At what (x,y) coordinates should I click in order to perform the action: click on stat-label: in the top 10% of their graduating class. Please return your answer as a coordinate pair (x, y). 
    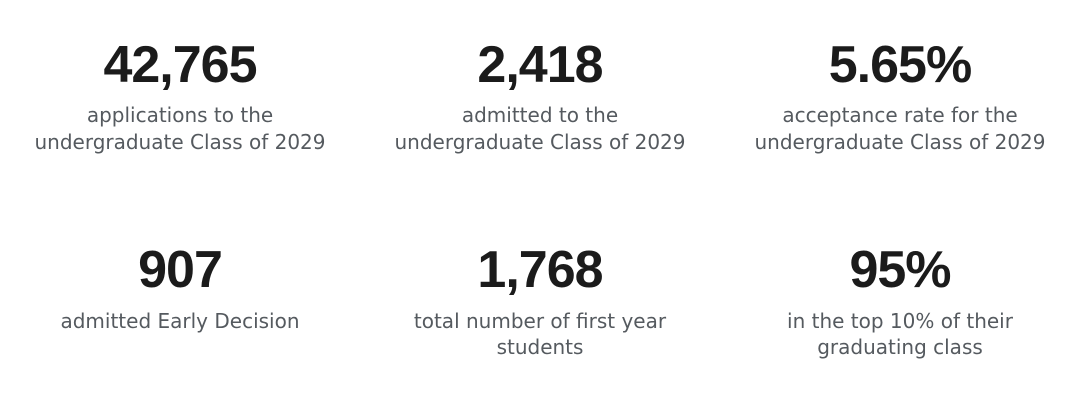
    Looking at the image, I should click on (900, 333).